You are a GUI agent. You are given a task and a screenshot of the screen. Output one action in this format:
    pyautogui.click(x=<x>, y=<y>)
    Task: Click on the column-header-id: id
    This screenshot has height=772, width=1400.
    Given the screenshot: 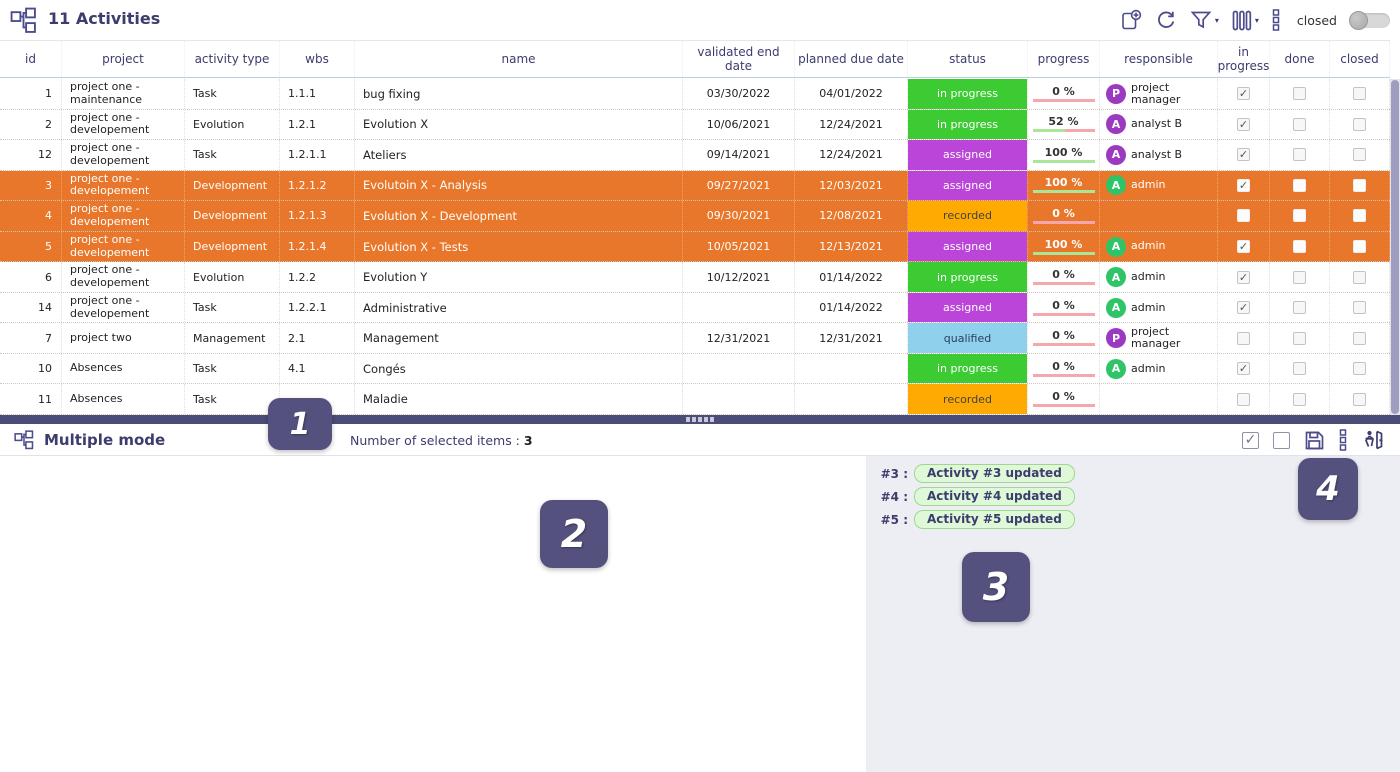 What is the action you would take?
    pyautogui.click(x=31, y=59)
    